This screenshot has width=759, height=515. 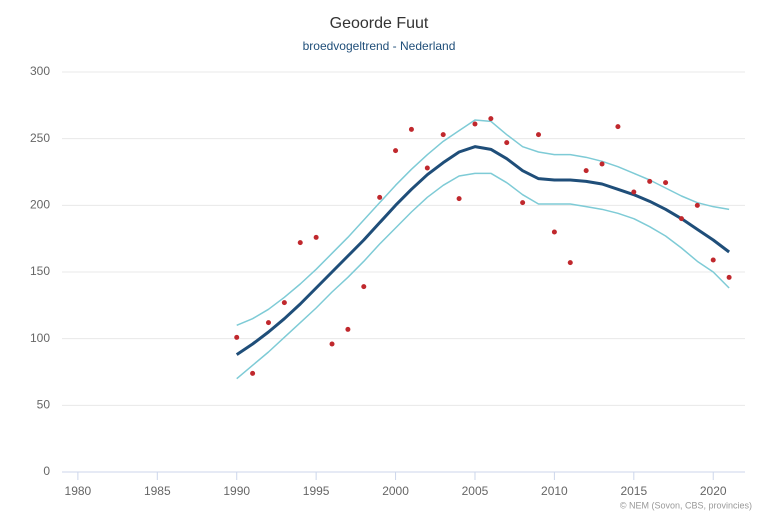 I want to click on y-tick-label: 250, so click(x=40, y=138).